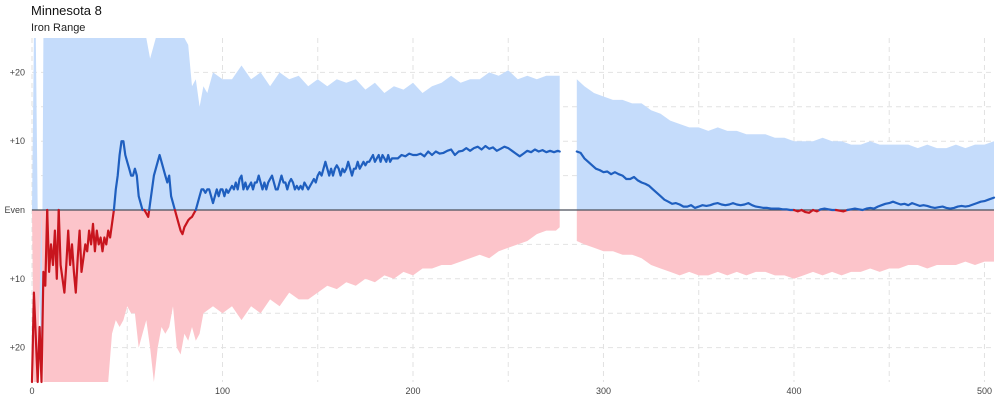 This screenshot has width=1000, height=400. Describe the element at coordinates (785, 244) in the screenshot. I see `lower-band` at that location.